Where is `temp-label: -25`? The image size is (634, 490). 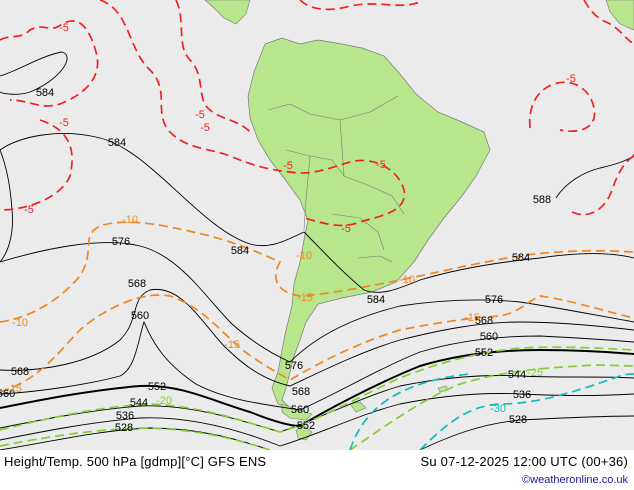
temp-label: -25 is located at coordinates (535, 373).